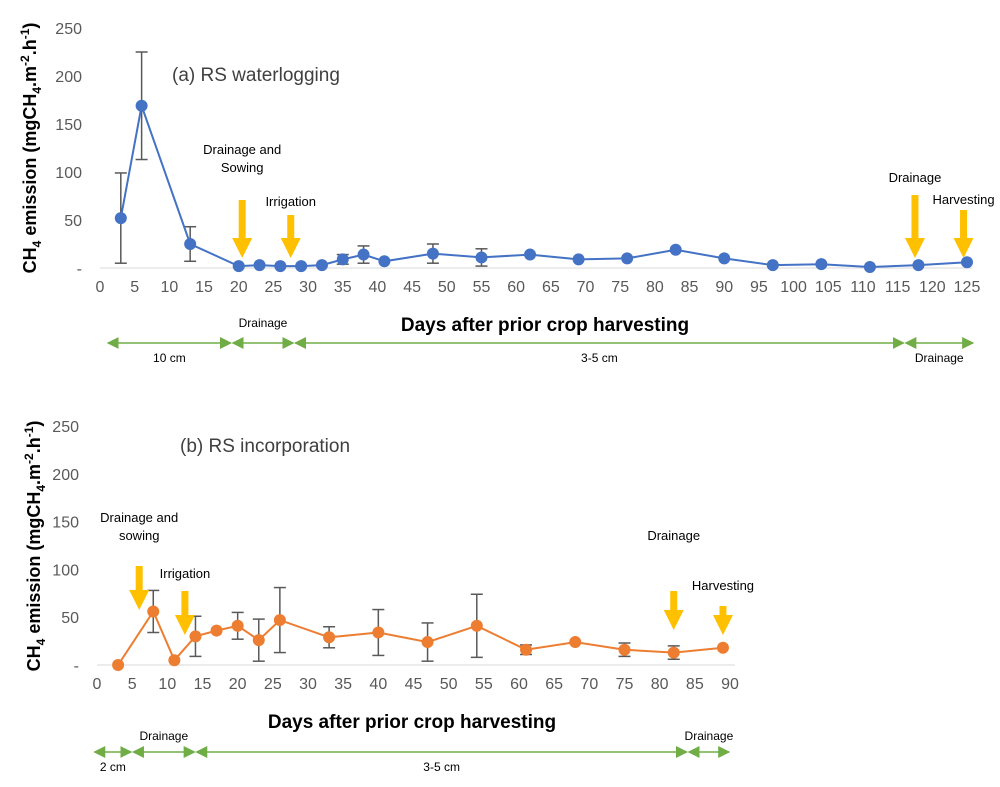 This screenshot has width=1000, height=787. What do you see at coordinates (139, 535) in the screenshot?
I see `annotation-label: sowing` at bounding box center [139, 535].